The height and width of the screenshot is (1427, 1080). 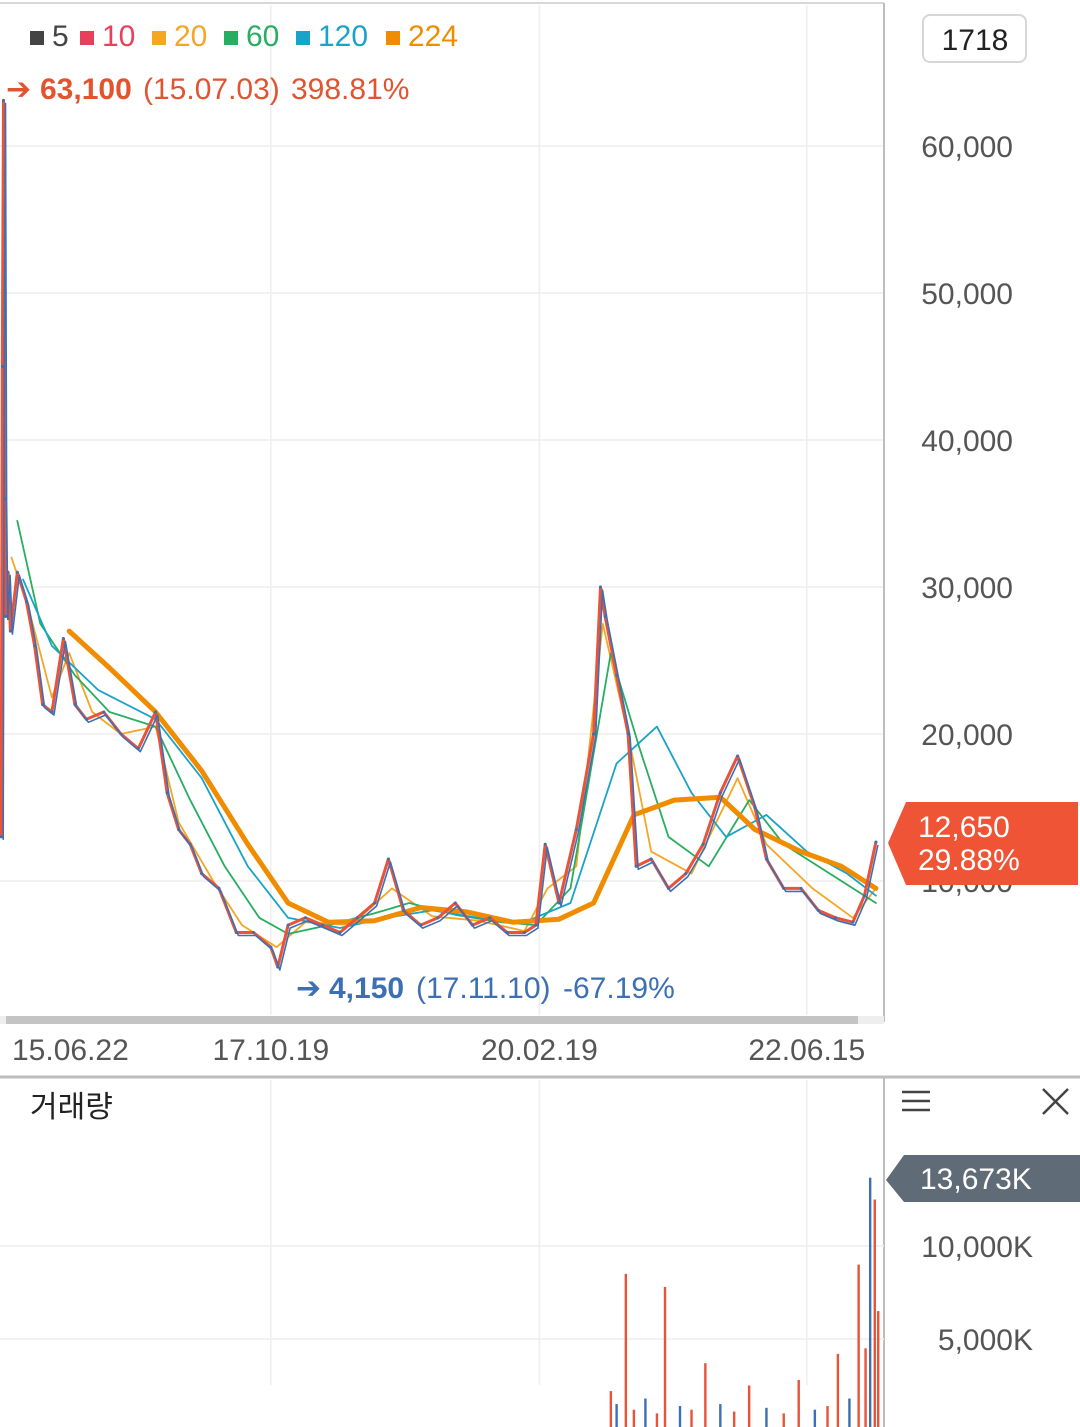 What do you see at coordinates (262, 36) in the screenshot?
I see `legend-label-60: 60` at bounding box center [262, 36].